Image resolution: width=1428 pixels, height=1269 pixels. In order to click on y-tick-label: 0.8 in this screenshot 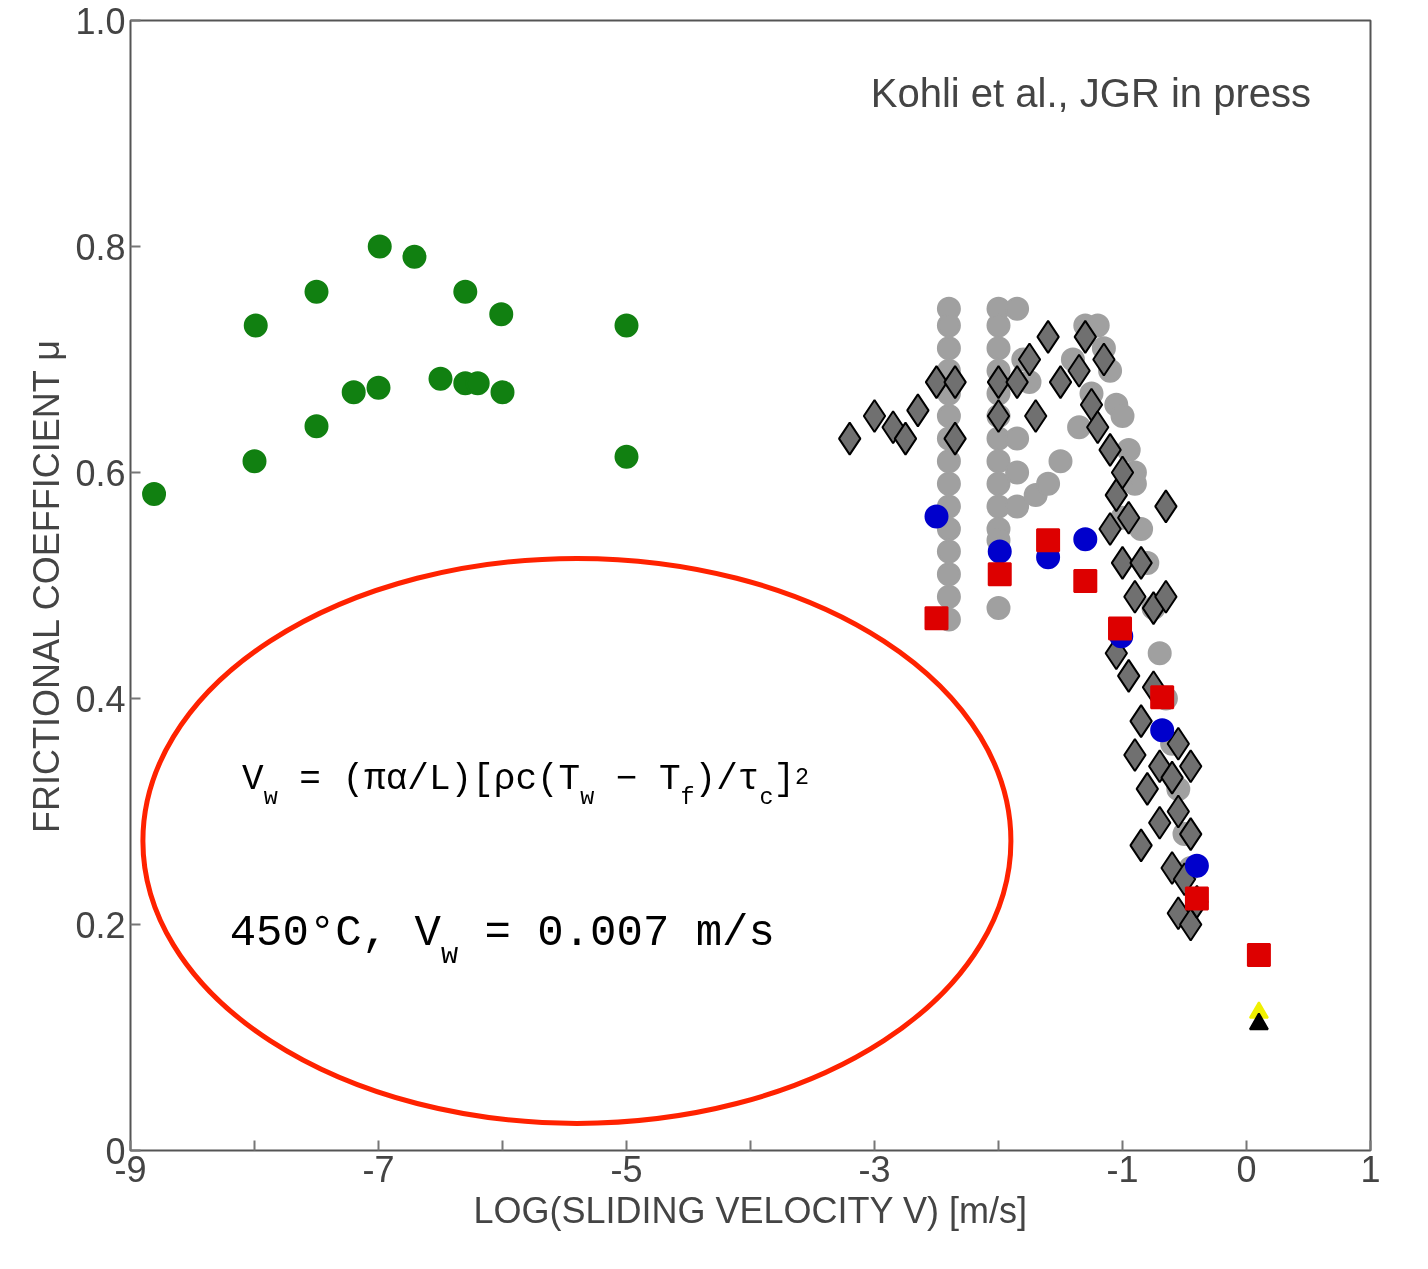, I will do `click(100, 247)`.